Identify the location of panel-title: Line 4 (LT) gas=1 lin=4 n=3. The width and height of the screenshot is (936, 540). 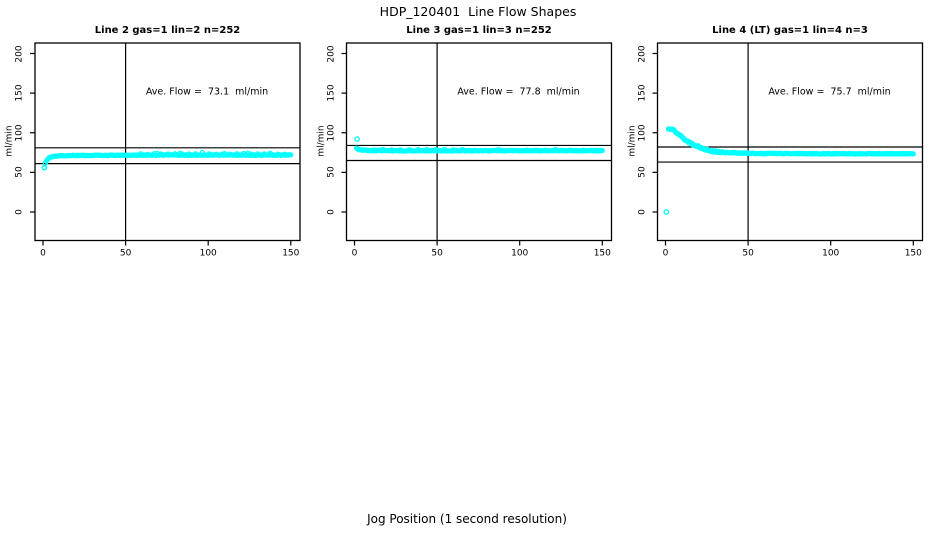
(790, 30).